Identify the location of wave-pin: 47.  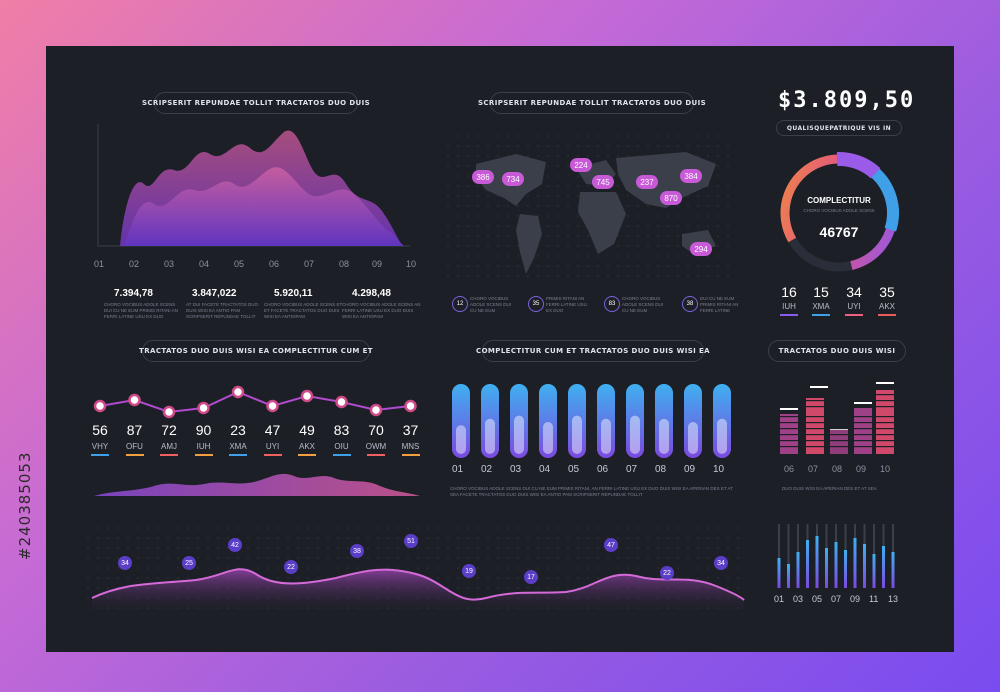
(611, 545).